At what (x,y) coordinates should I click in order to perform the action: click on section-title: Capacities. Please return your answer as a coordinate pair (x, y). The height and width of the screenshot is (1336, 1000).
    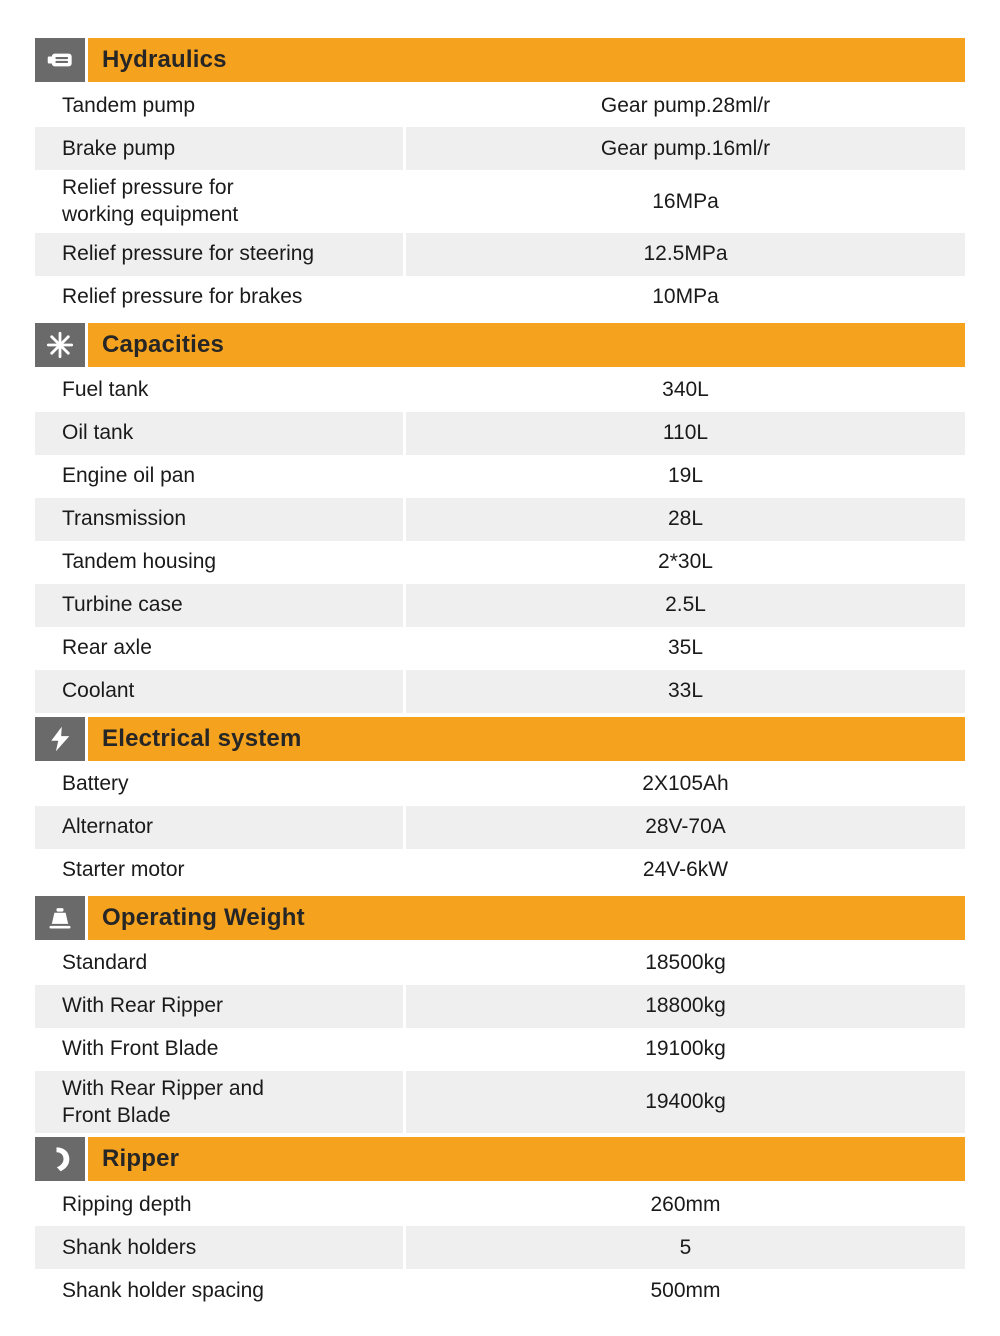
    Looking at the image, I should click on (163, 344).